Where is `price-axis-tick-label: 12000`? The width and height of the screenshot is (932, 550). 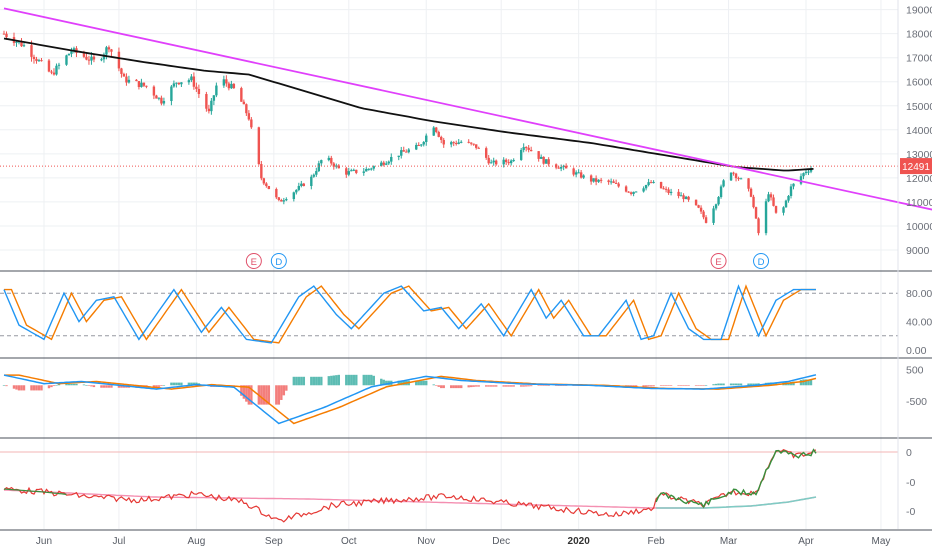 price-axis-tick-label: 12000 is located at coordinates (919, 179).